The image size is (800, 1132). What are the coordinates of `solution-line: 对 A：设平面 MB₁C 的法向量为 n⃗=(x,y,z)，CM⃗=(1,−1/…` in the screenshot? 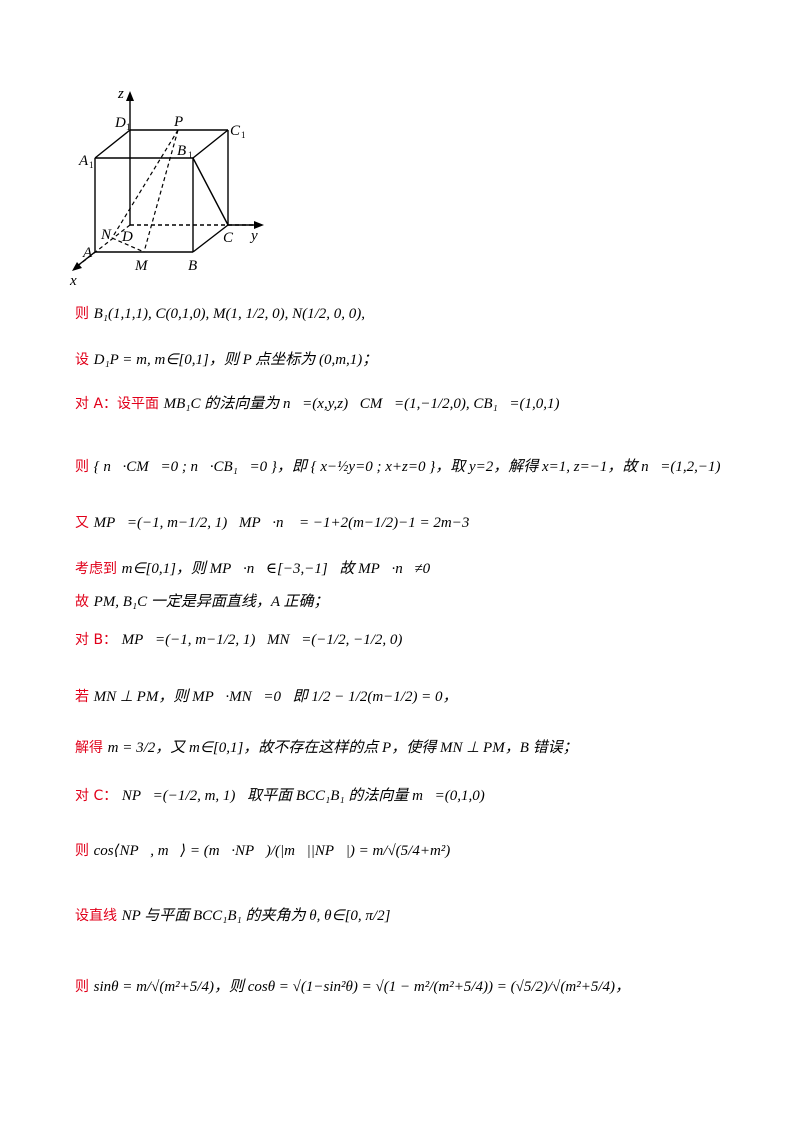 It's located at (323, 402).